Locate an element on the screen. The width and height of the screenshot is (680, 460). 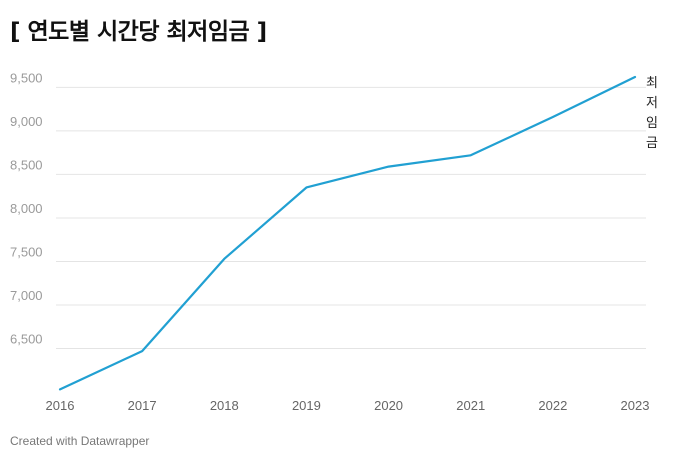
y-tick-label: 9,500 is located at coordinates (26, 77).